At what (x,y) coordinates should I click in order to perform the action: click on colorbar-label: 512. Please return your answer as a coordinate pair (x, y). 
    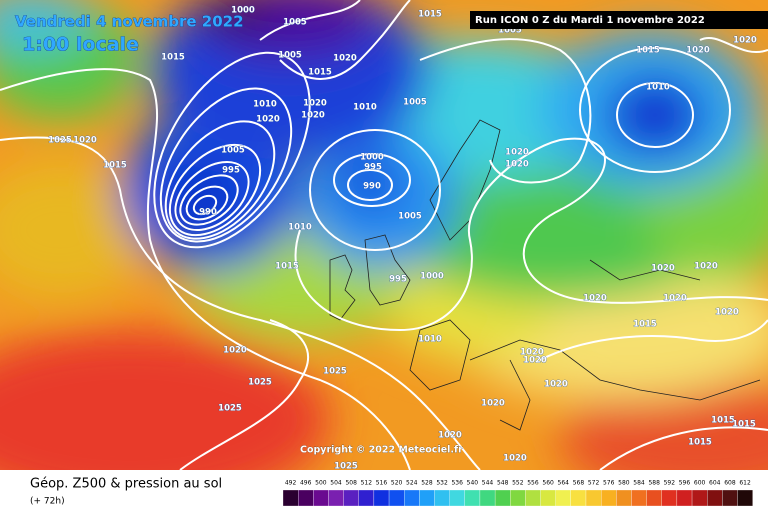
    Looking at the image, I should click on (367, 483).